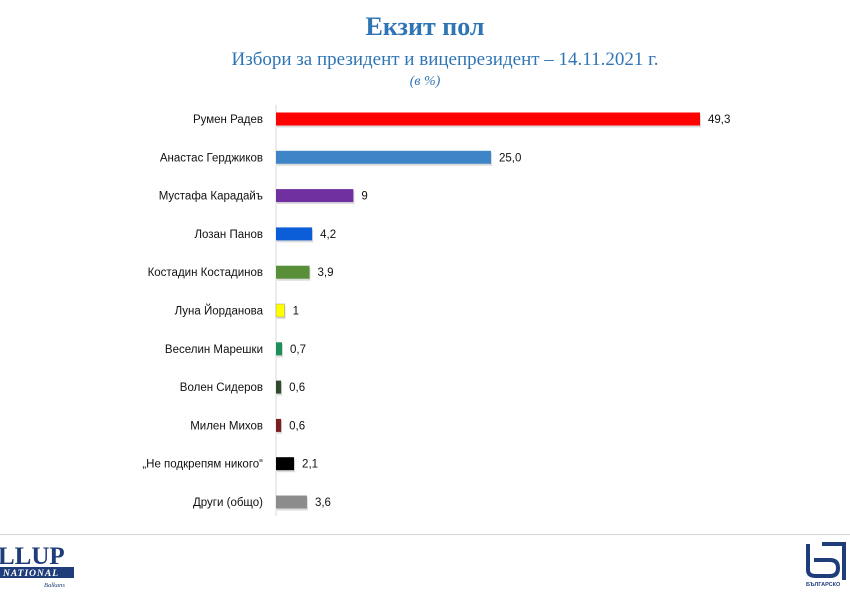  What do you see at coordinates (425, 81) in the screenshot?
I see `chart-unit: (в %)` at bounding box center [425, 81].